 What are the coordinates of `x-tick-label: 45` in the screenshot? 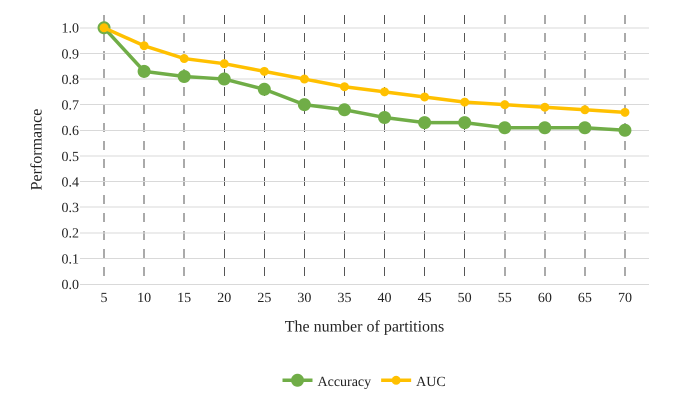 It's located at (425, 298).